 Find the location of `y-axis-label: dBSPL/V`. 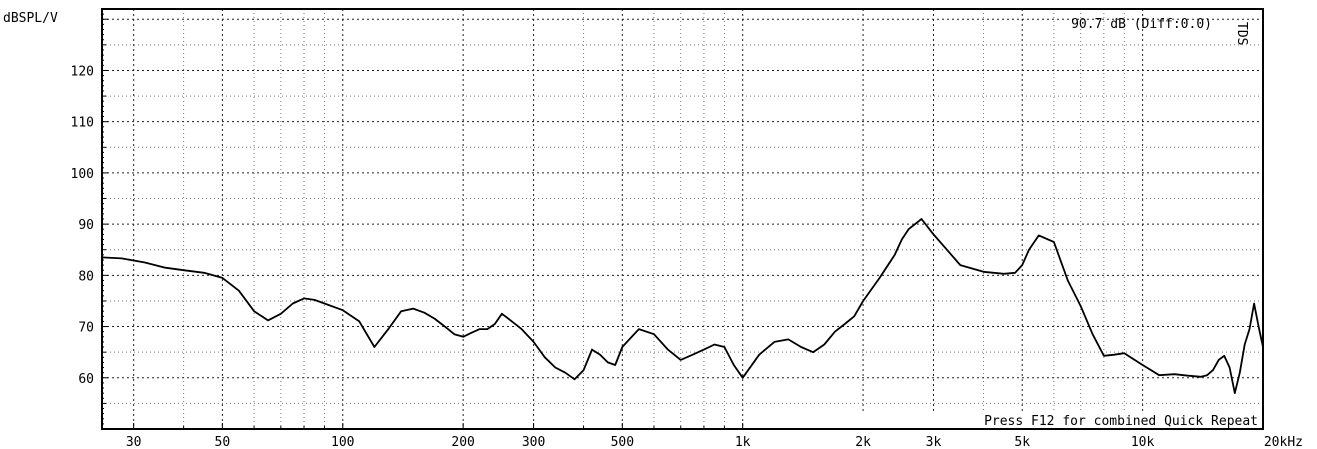

y-axis-label: dBSPL/V is located at coordinates (30, 18).